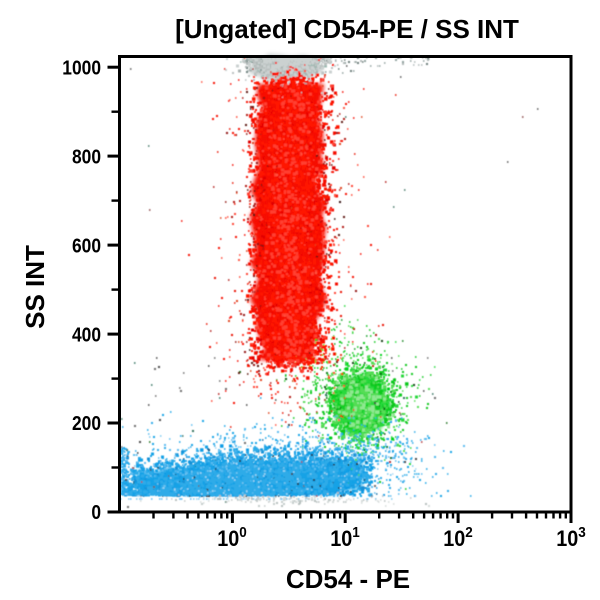  What do you see at coordinates (96, 512) in the screenshot?
I see `svg-text: 0` at bounding box center [96, 512].